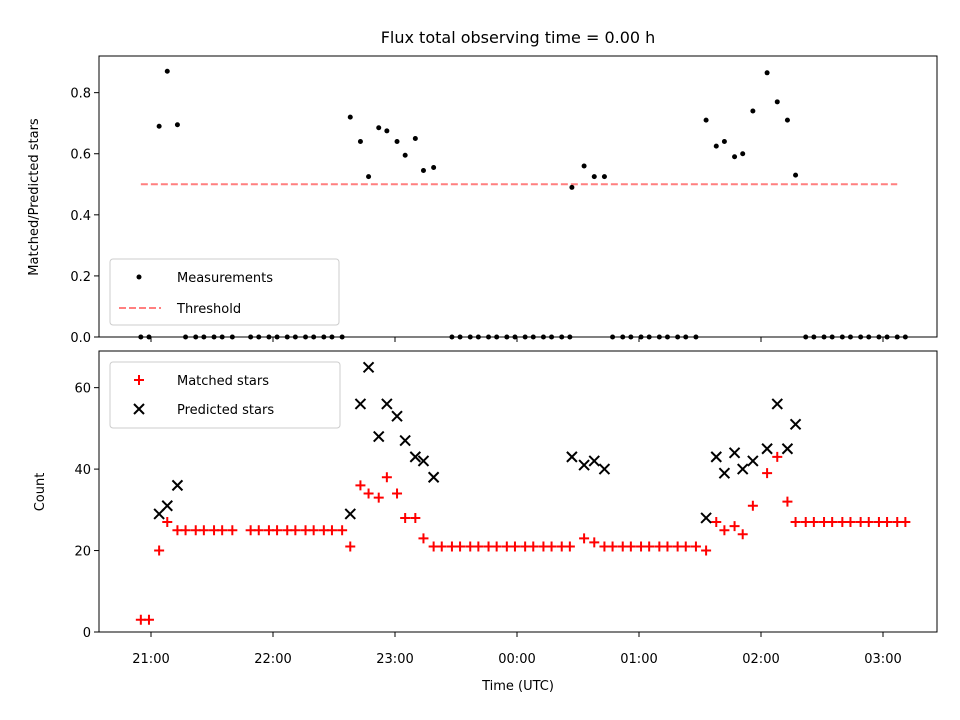 The image size is (960, 720). I want to click on bottom-legend-box, so click(225, 395).